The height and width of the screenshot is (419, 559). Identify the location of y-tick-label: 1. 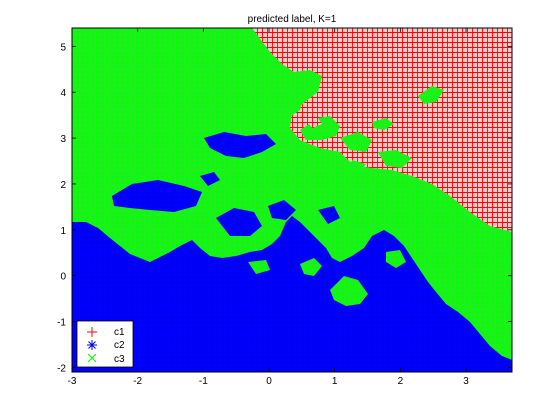
(63, 231).